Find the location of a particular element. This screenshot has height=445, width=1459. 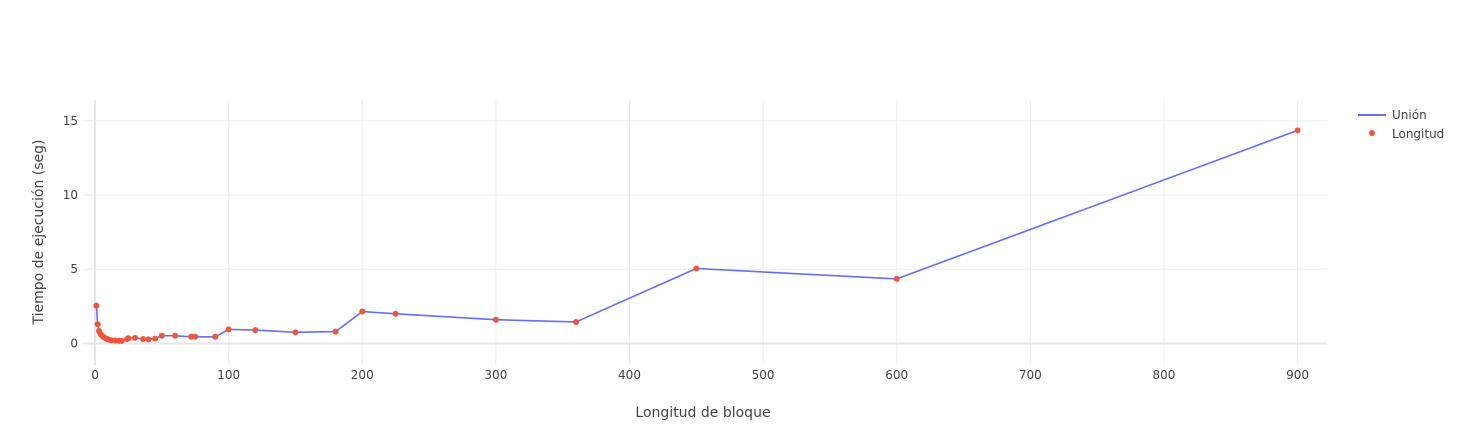

y-axis-title: Tiempo de ejecución (seg) is located at coordinates (39, 233).